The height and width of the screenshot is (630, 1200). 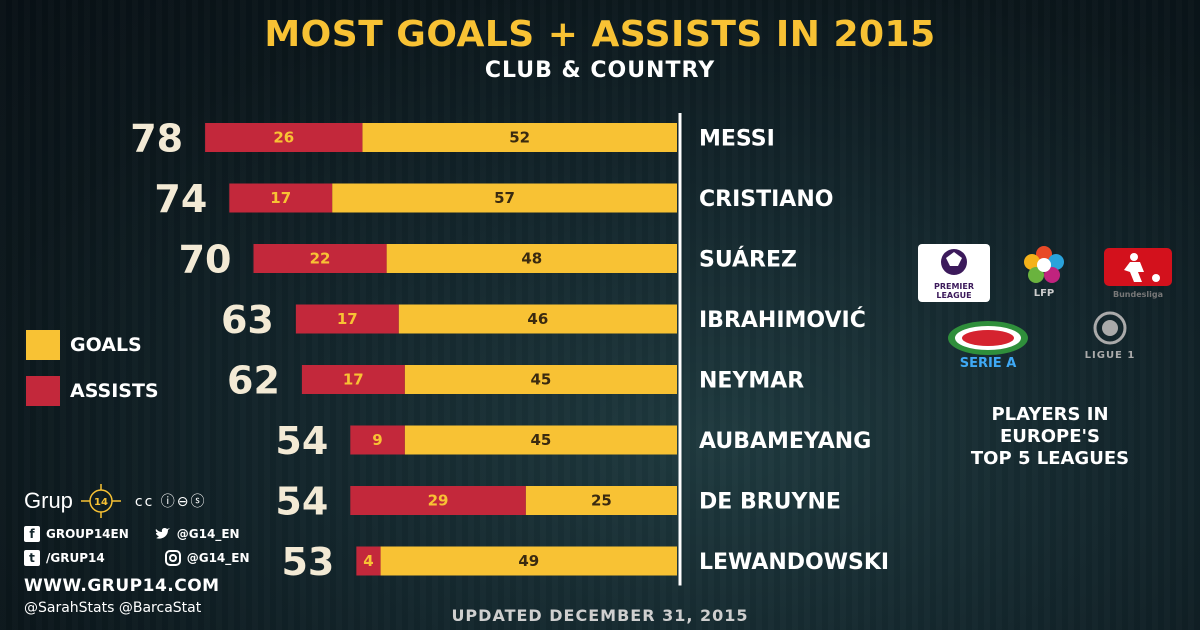 What do you see at coordinates (43, 391) in the screenshot?
I see `assists-swatch` at bounding box center [43, 391].